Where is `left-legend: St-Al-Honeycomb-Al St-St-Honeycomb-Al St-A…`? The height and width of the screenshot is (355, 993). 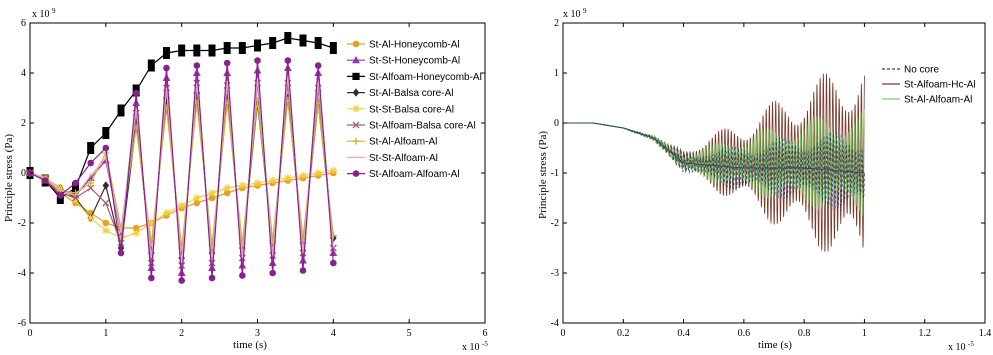
left-legend: St-Al-Honeycomb-Al St-St-Honeycomb-Al St-A… is located at coordinates (412, 109).